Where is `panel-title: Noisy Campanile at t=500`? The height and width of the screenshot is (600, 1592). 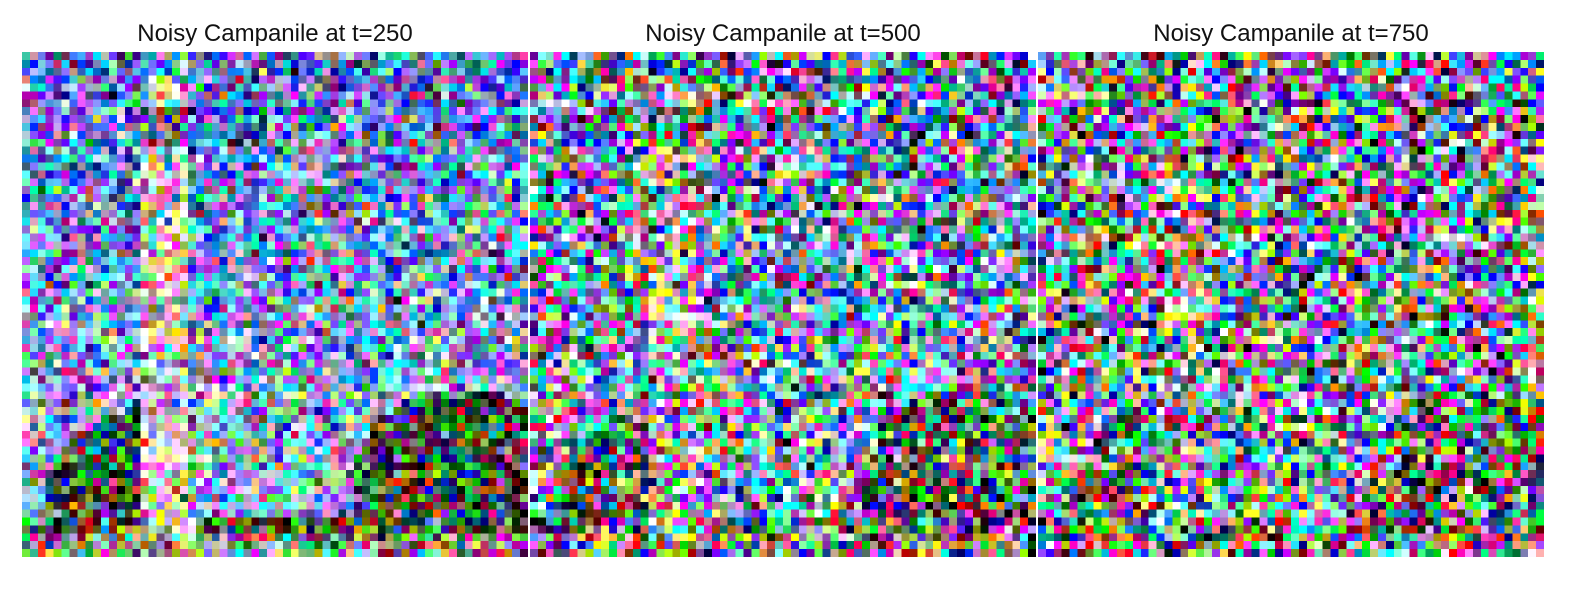
panel-title: Noisy Campanile at t=500 is located at coordinates (783, 33).